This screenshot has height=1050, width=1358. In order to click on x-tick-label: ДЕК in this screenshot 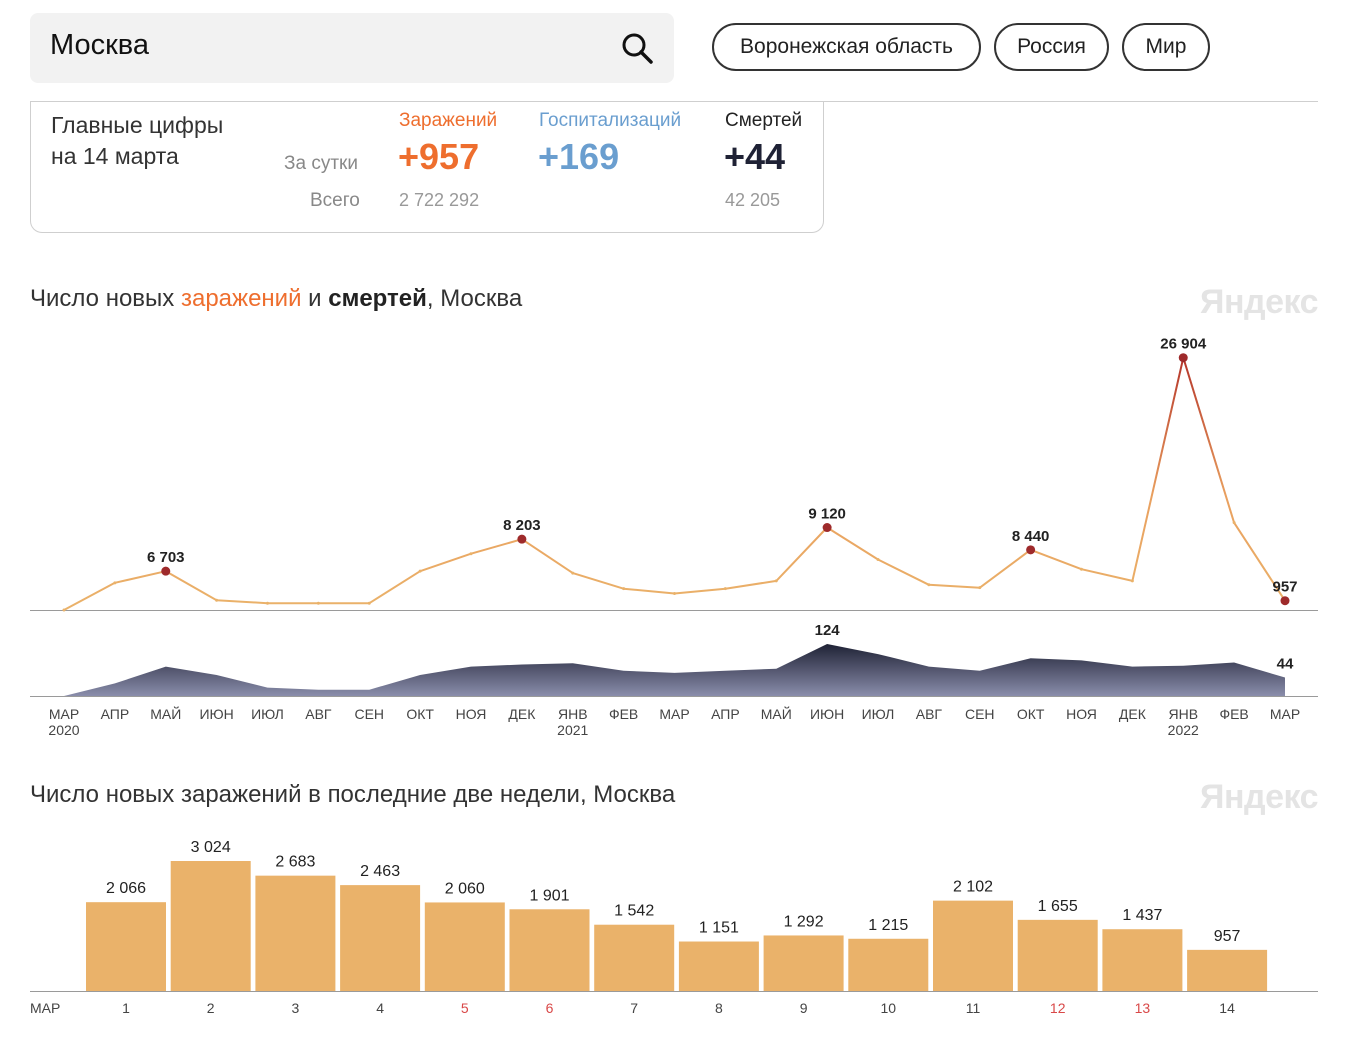, I will do `click(1133, 714)`.